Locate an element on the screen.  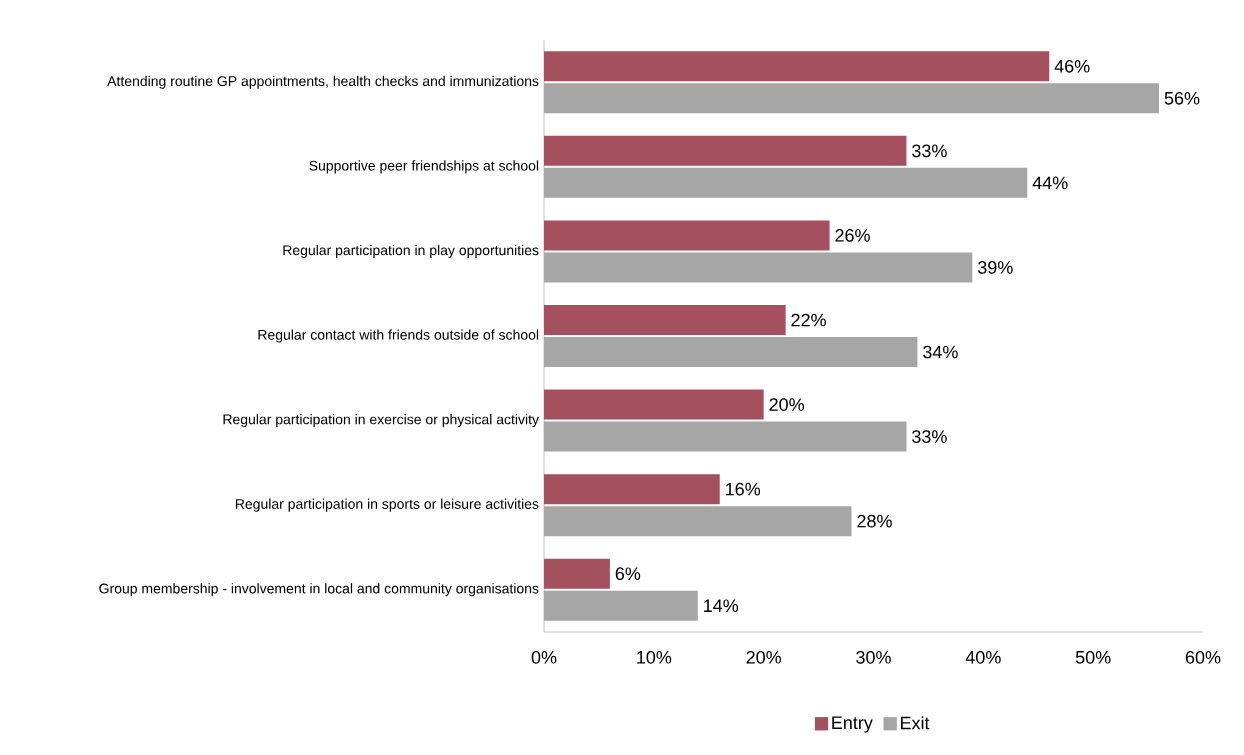
data-label: 44% is located at coordinates (1050, 183).